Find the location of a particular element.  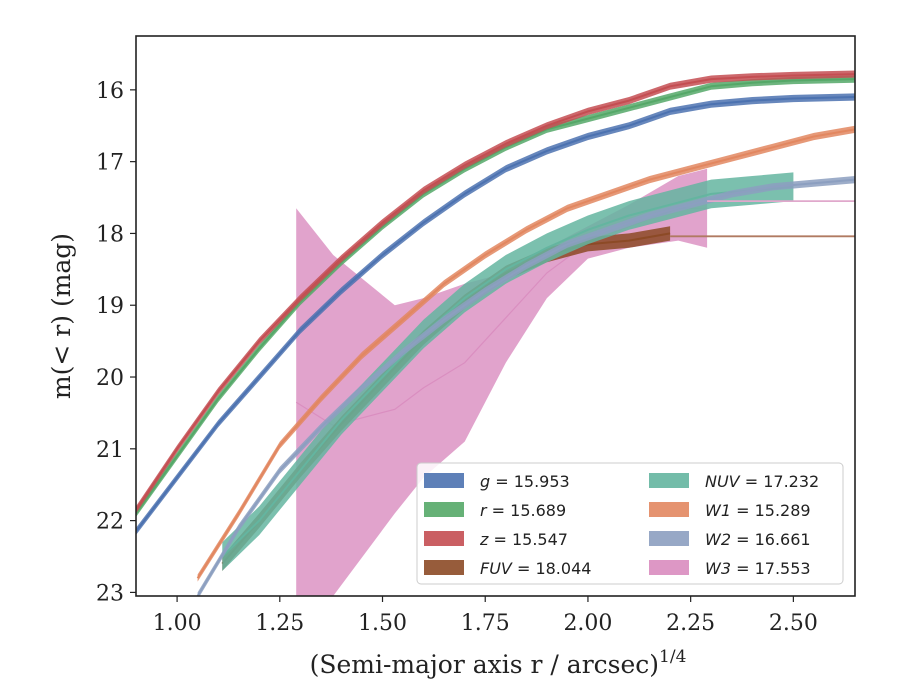

legend-item-nuv-label: NUV = 17.232 is located at coordinates (762, 481).